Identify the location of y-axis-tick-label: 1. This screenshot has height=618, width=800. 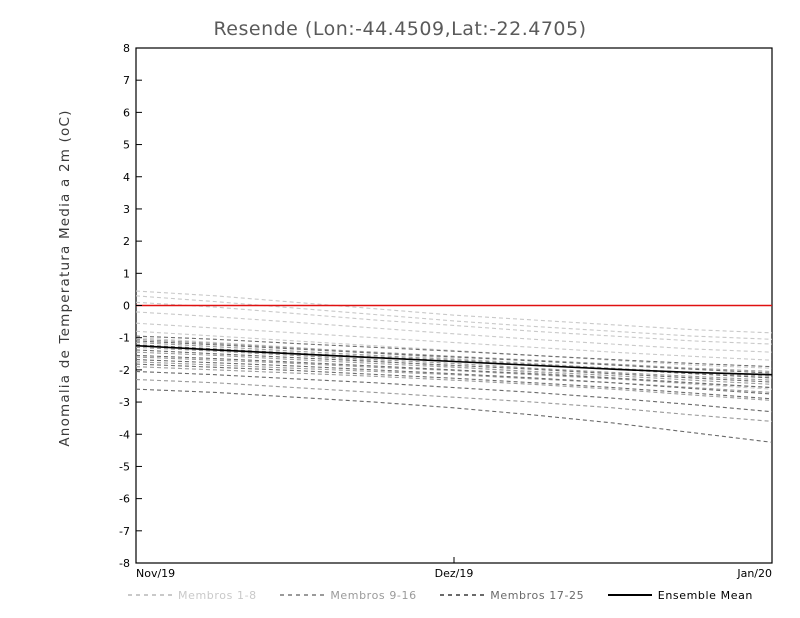
(126, 273).